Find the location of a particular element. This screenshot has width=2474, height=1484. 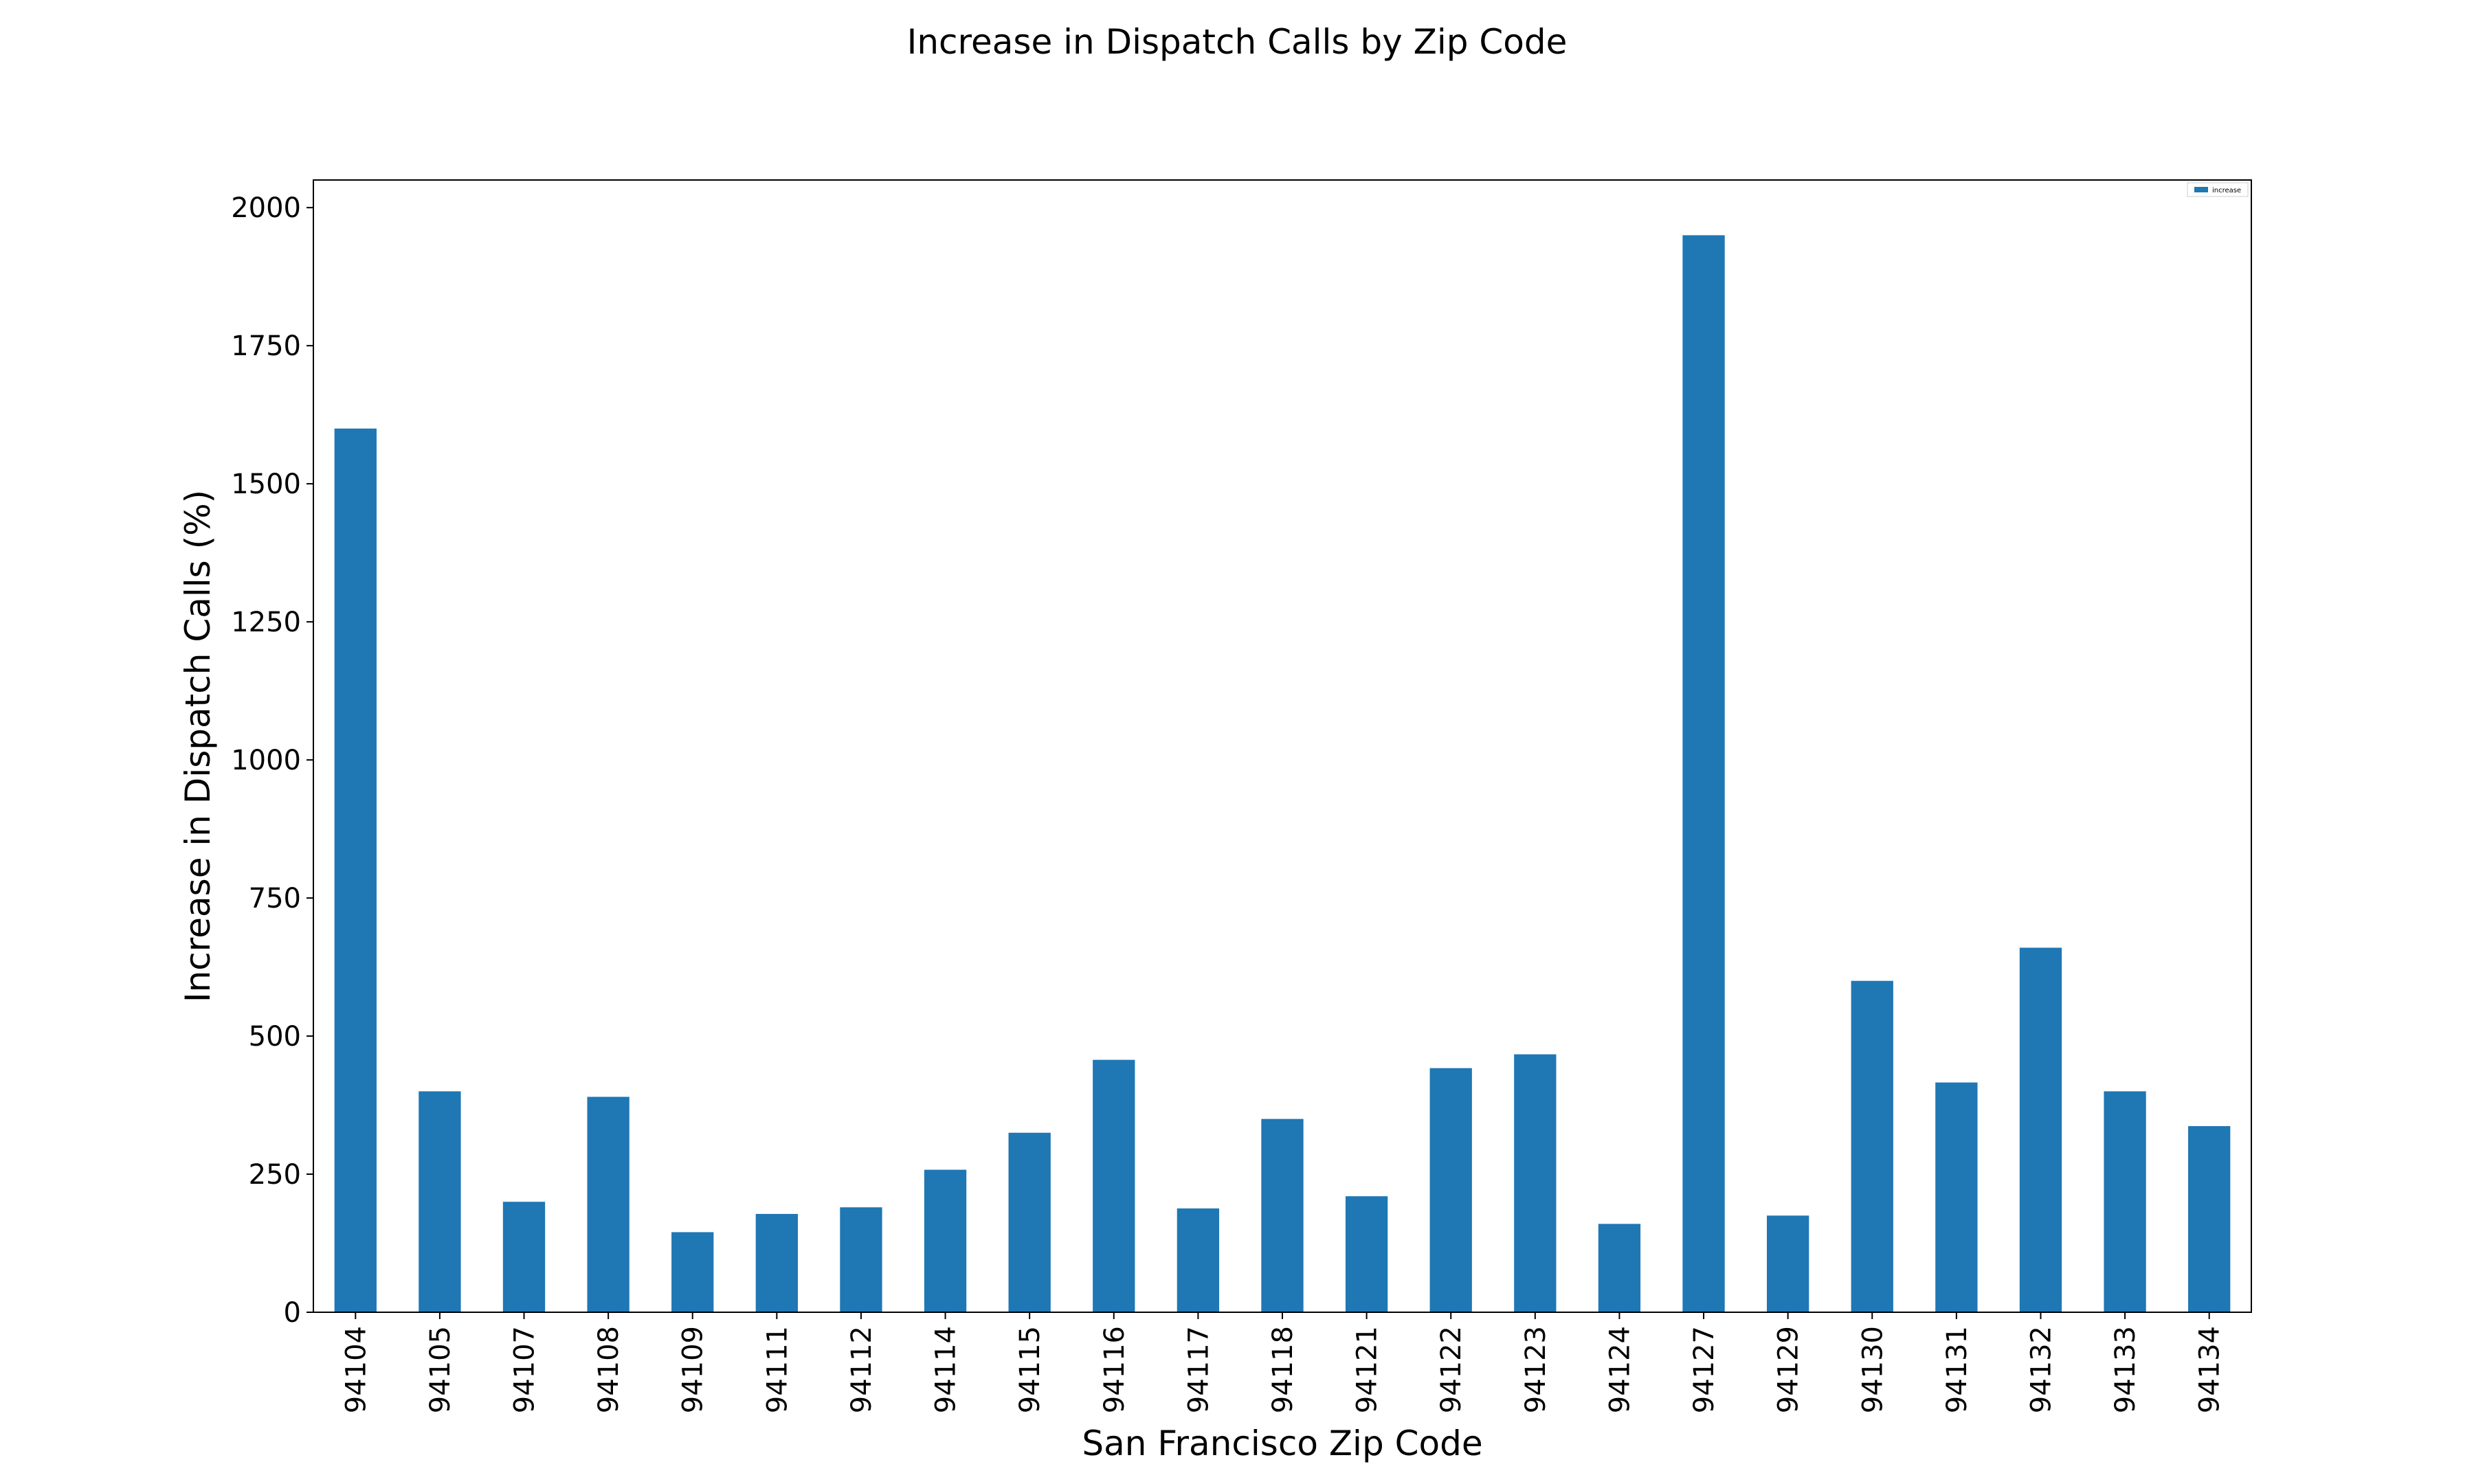

y-tick-label: 250 is located at coordinates (275, 1175).